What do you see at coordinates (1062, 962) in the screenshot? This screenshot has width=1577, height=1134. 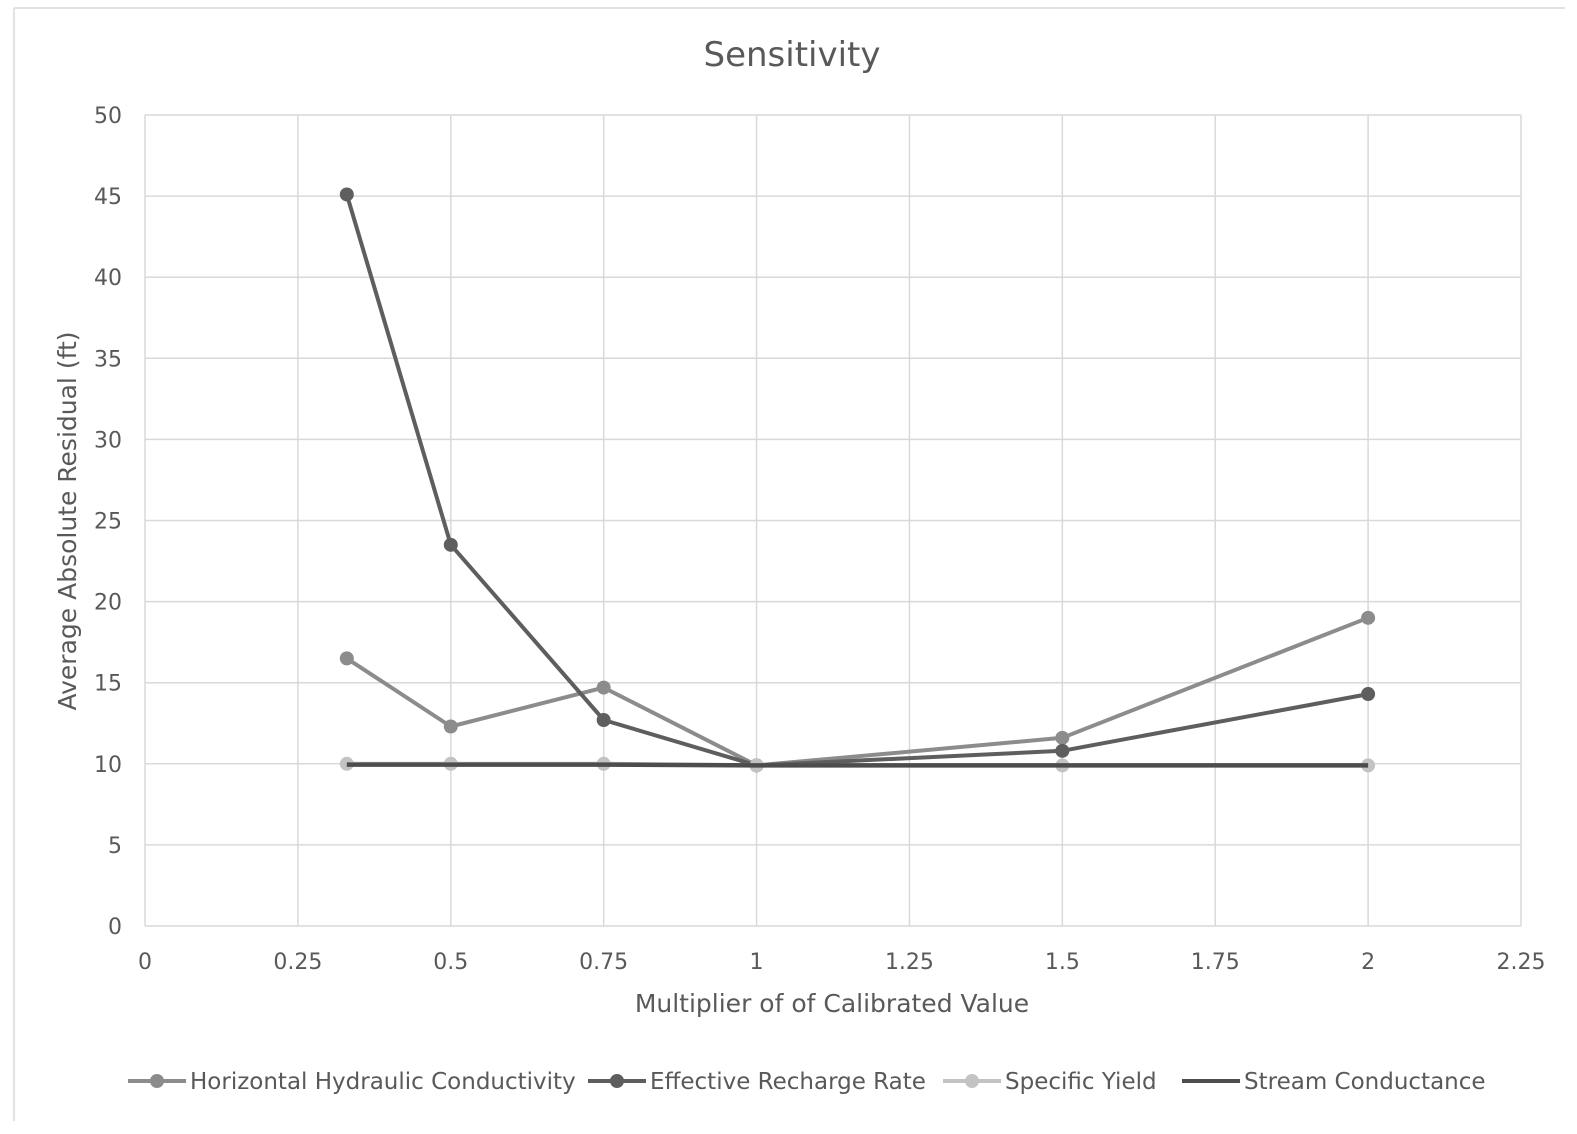 I see `x-tick-label: 1.5` at bounding box center [1062, 962].